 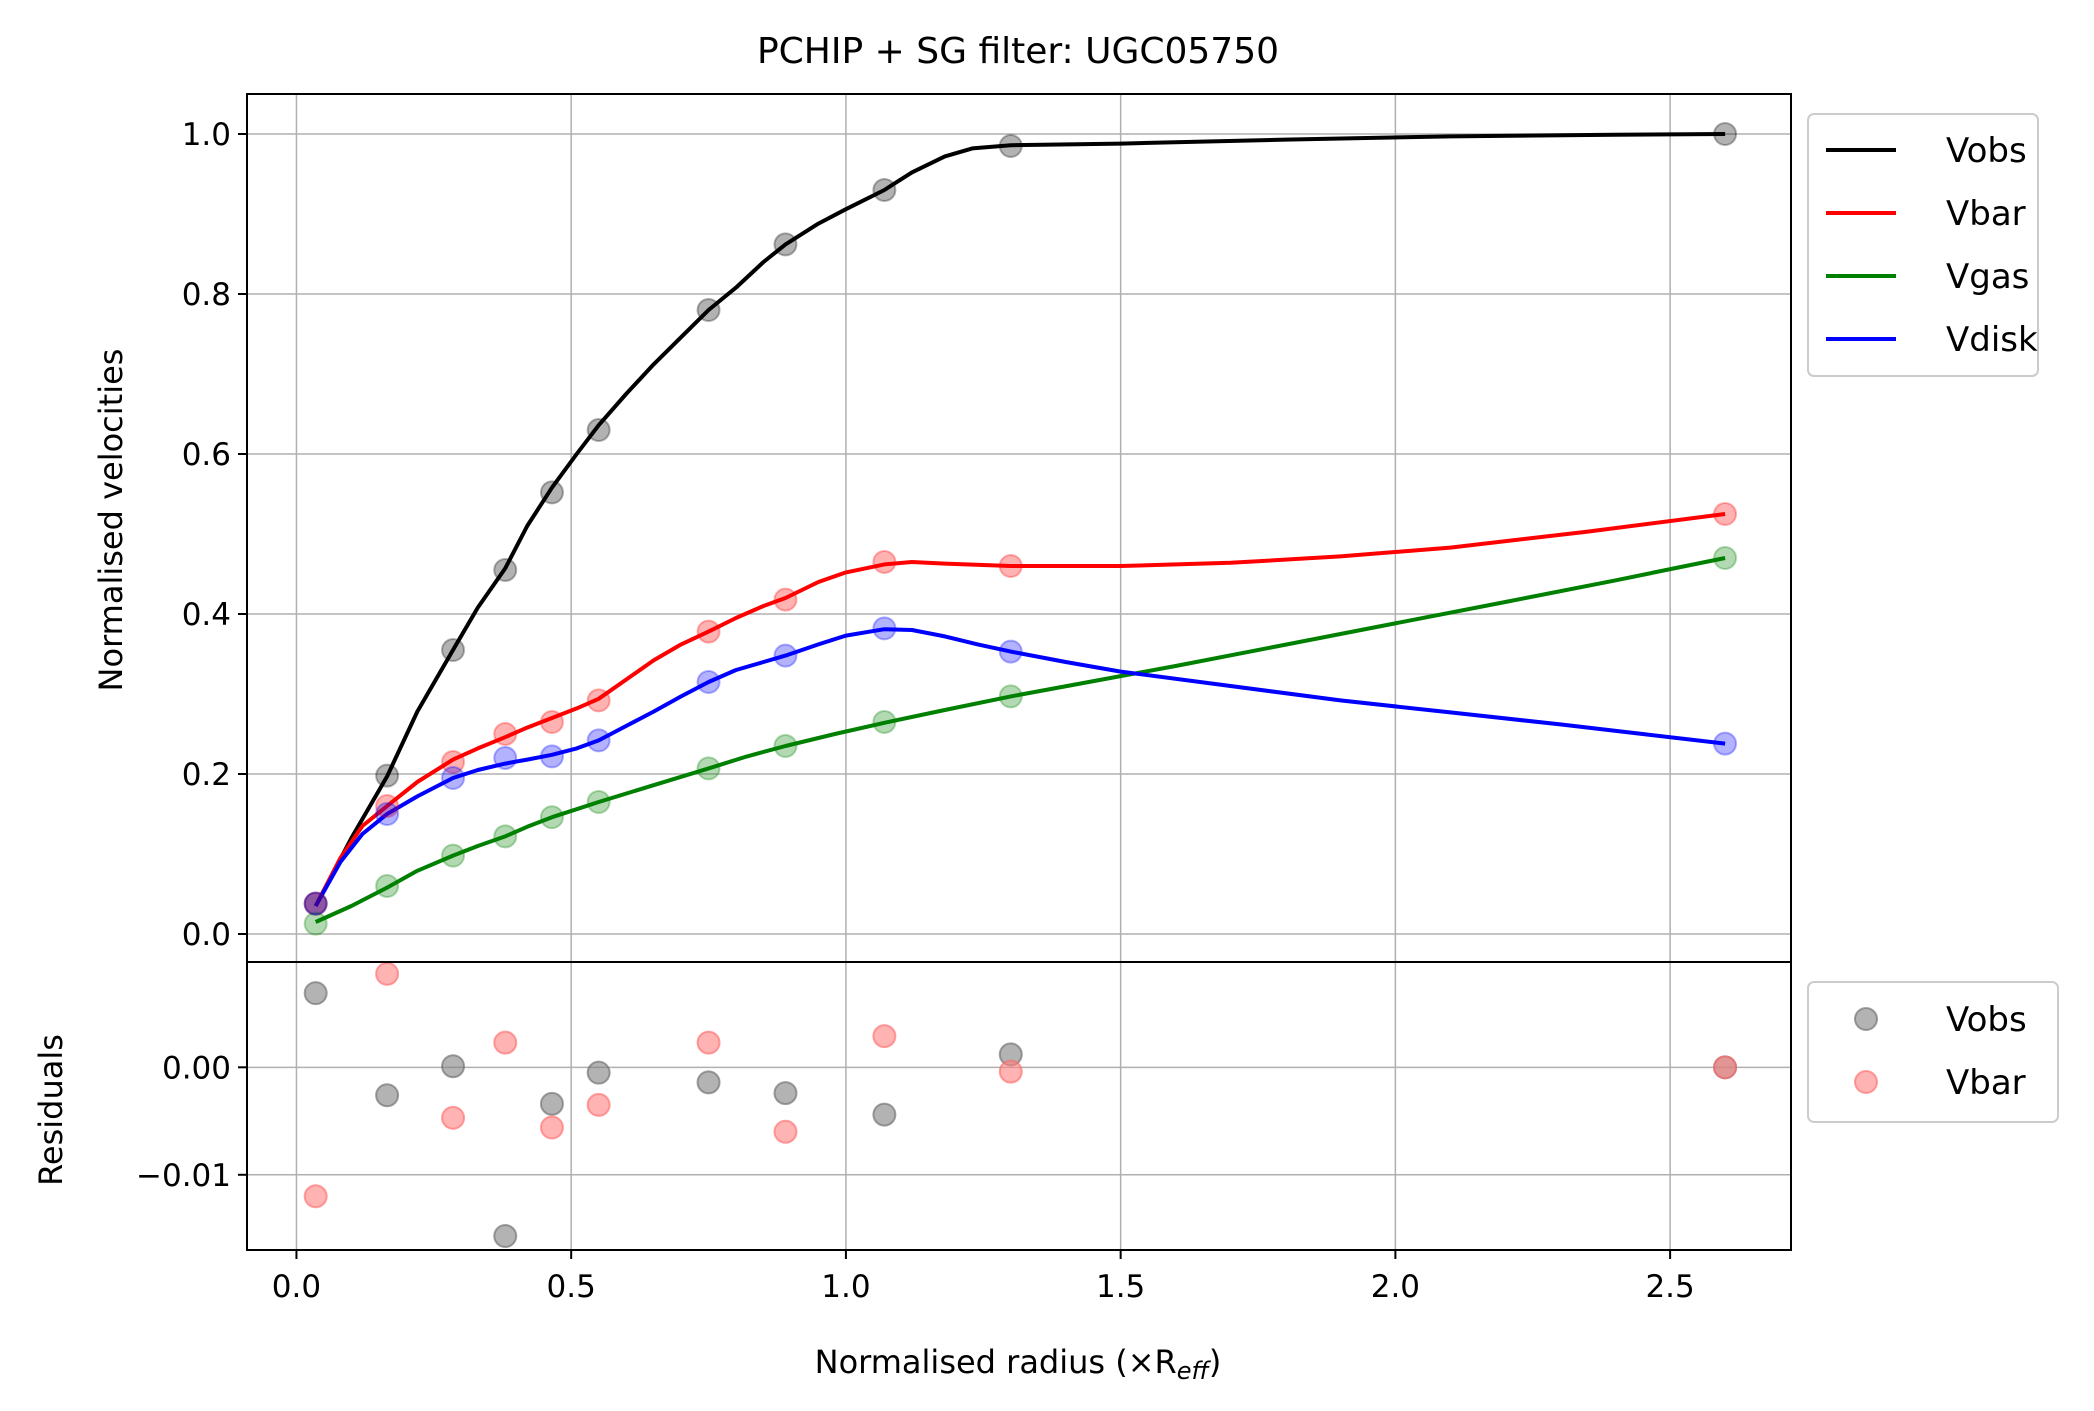 What do you see at coordinates (1395, 1287) in the screenshot?
I see `x-tick-label: 2.0` at bounding box center [1395, 1287].